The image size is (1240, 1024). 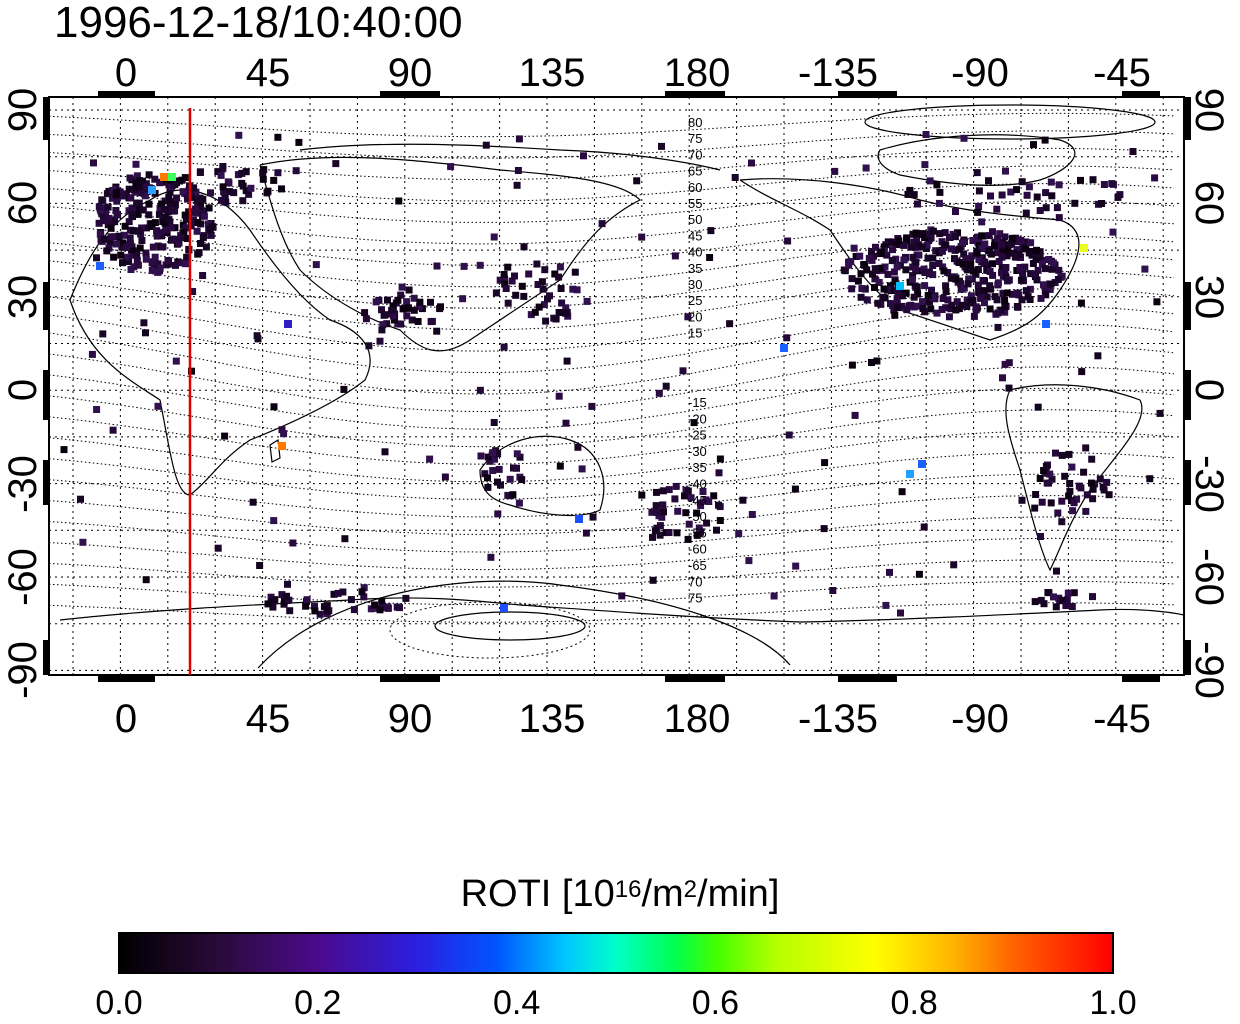 What do you see at coordinates (1084, 248) in the screenshot?
I see `roti-cell-high` at bounding box center [1084, 248].